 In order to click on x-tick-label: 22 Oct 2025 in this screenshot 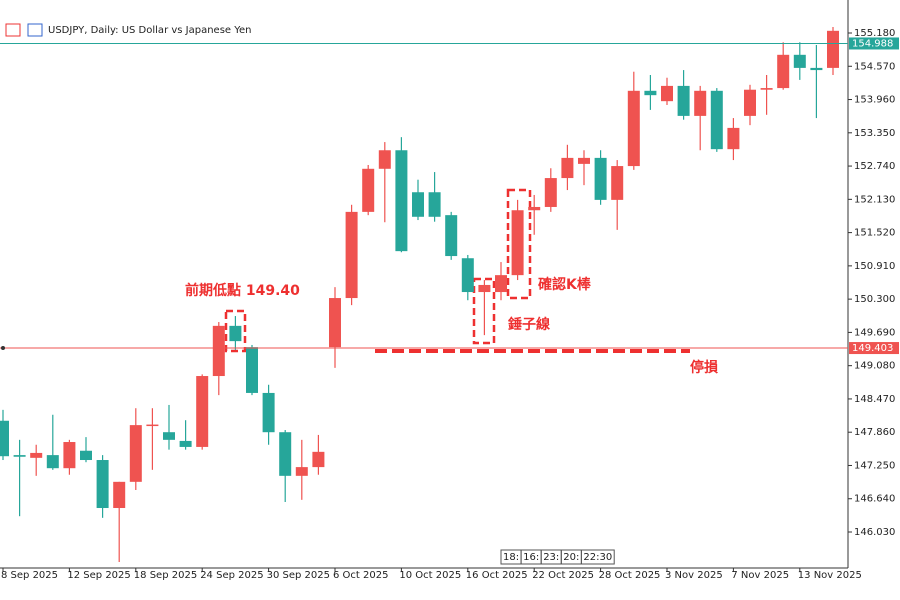, I will do `click(563, 575)`.